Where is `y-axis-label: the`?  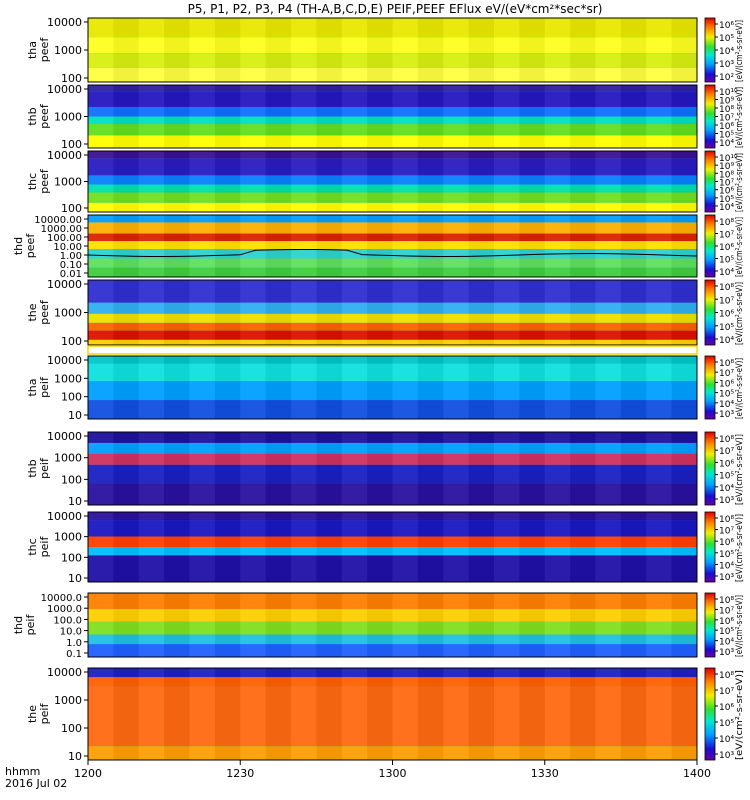
y-axis-label: the is located at coordinates (32, 714).